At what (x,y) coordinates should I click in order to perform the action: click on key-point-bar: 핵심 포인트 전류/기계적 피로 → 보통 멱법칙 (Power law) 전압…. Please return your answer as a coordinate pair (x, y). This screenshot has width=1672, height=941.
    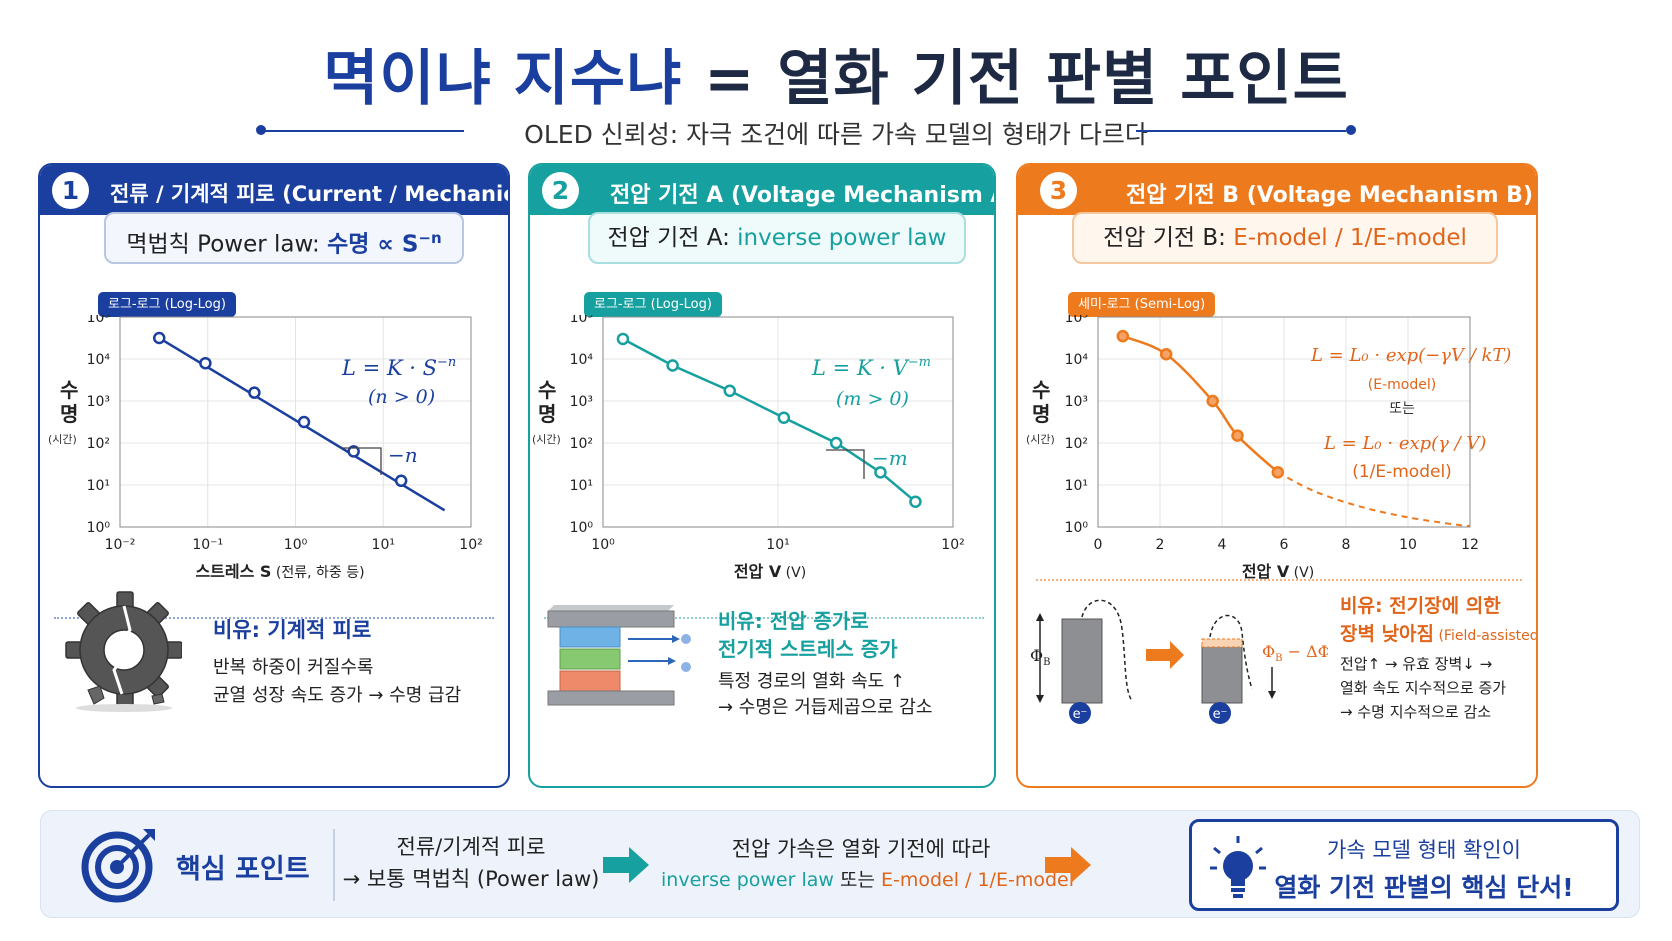
    Looking at the image, I should click on (840, 864).